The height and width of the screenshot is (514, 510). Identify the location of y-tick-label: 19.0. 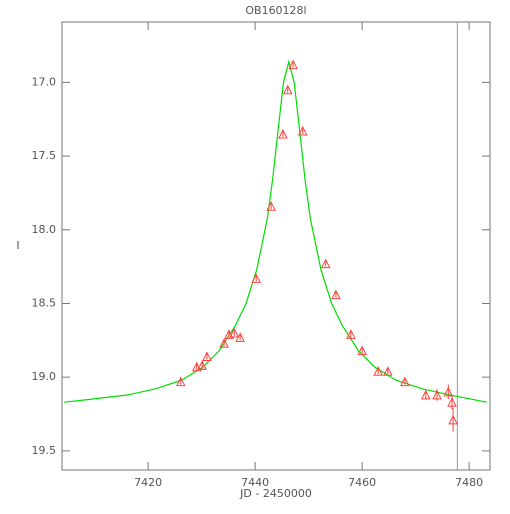
(44, 376).